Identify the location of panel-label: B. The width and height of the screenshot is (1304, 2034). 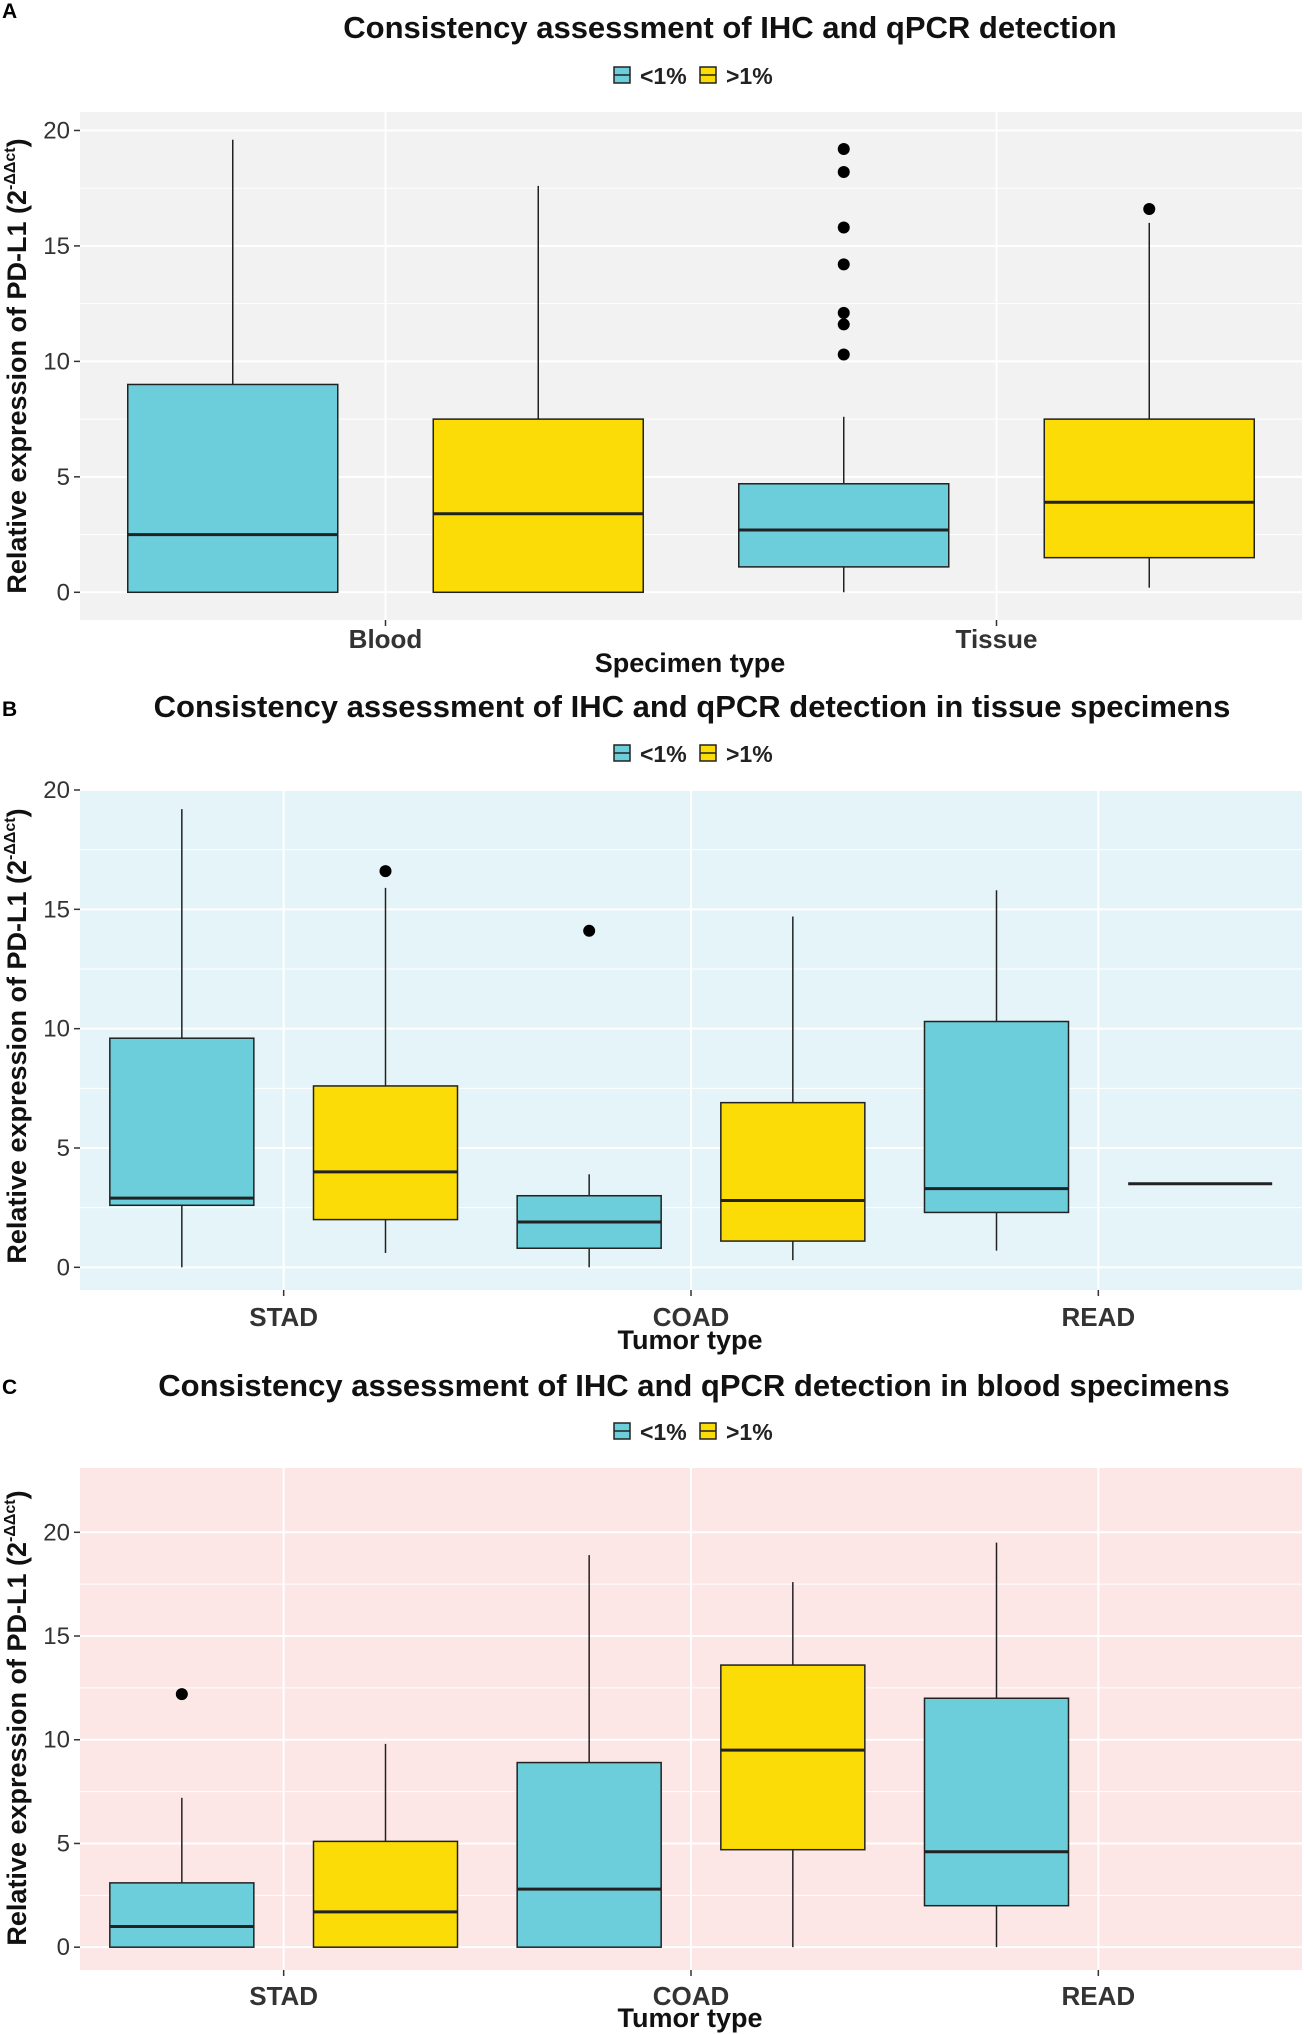
(9, 709).